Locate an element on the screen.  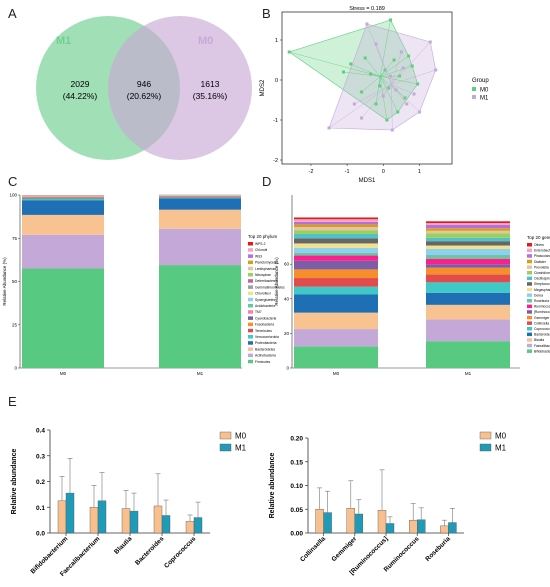
chart-title: Stress = 0.189 is located at coordinates (367, 9).